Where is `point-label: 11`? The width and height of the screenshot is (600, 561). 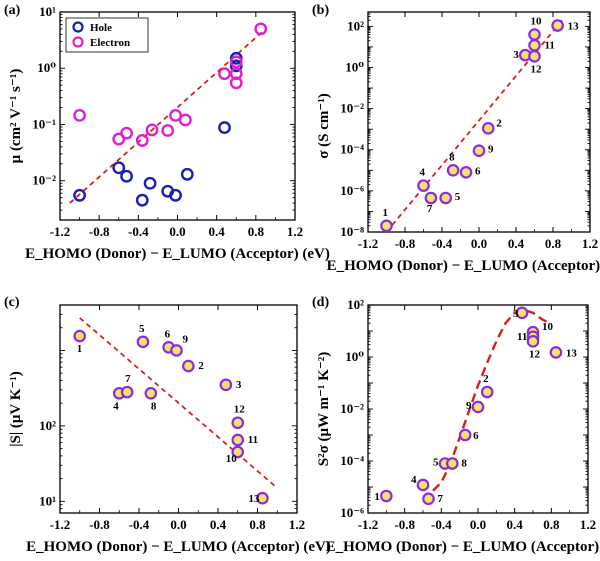
point-label: 11 is located at coordinates (522, 337).